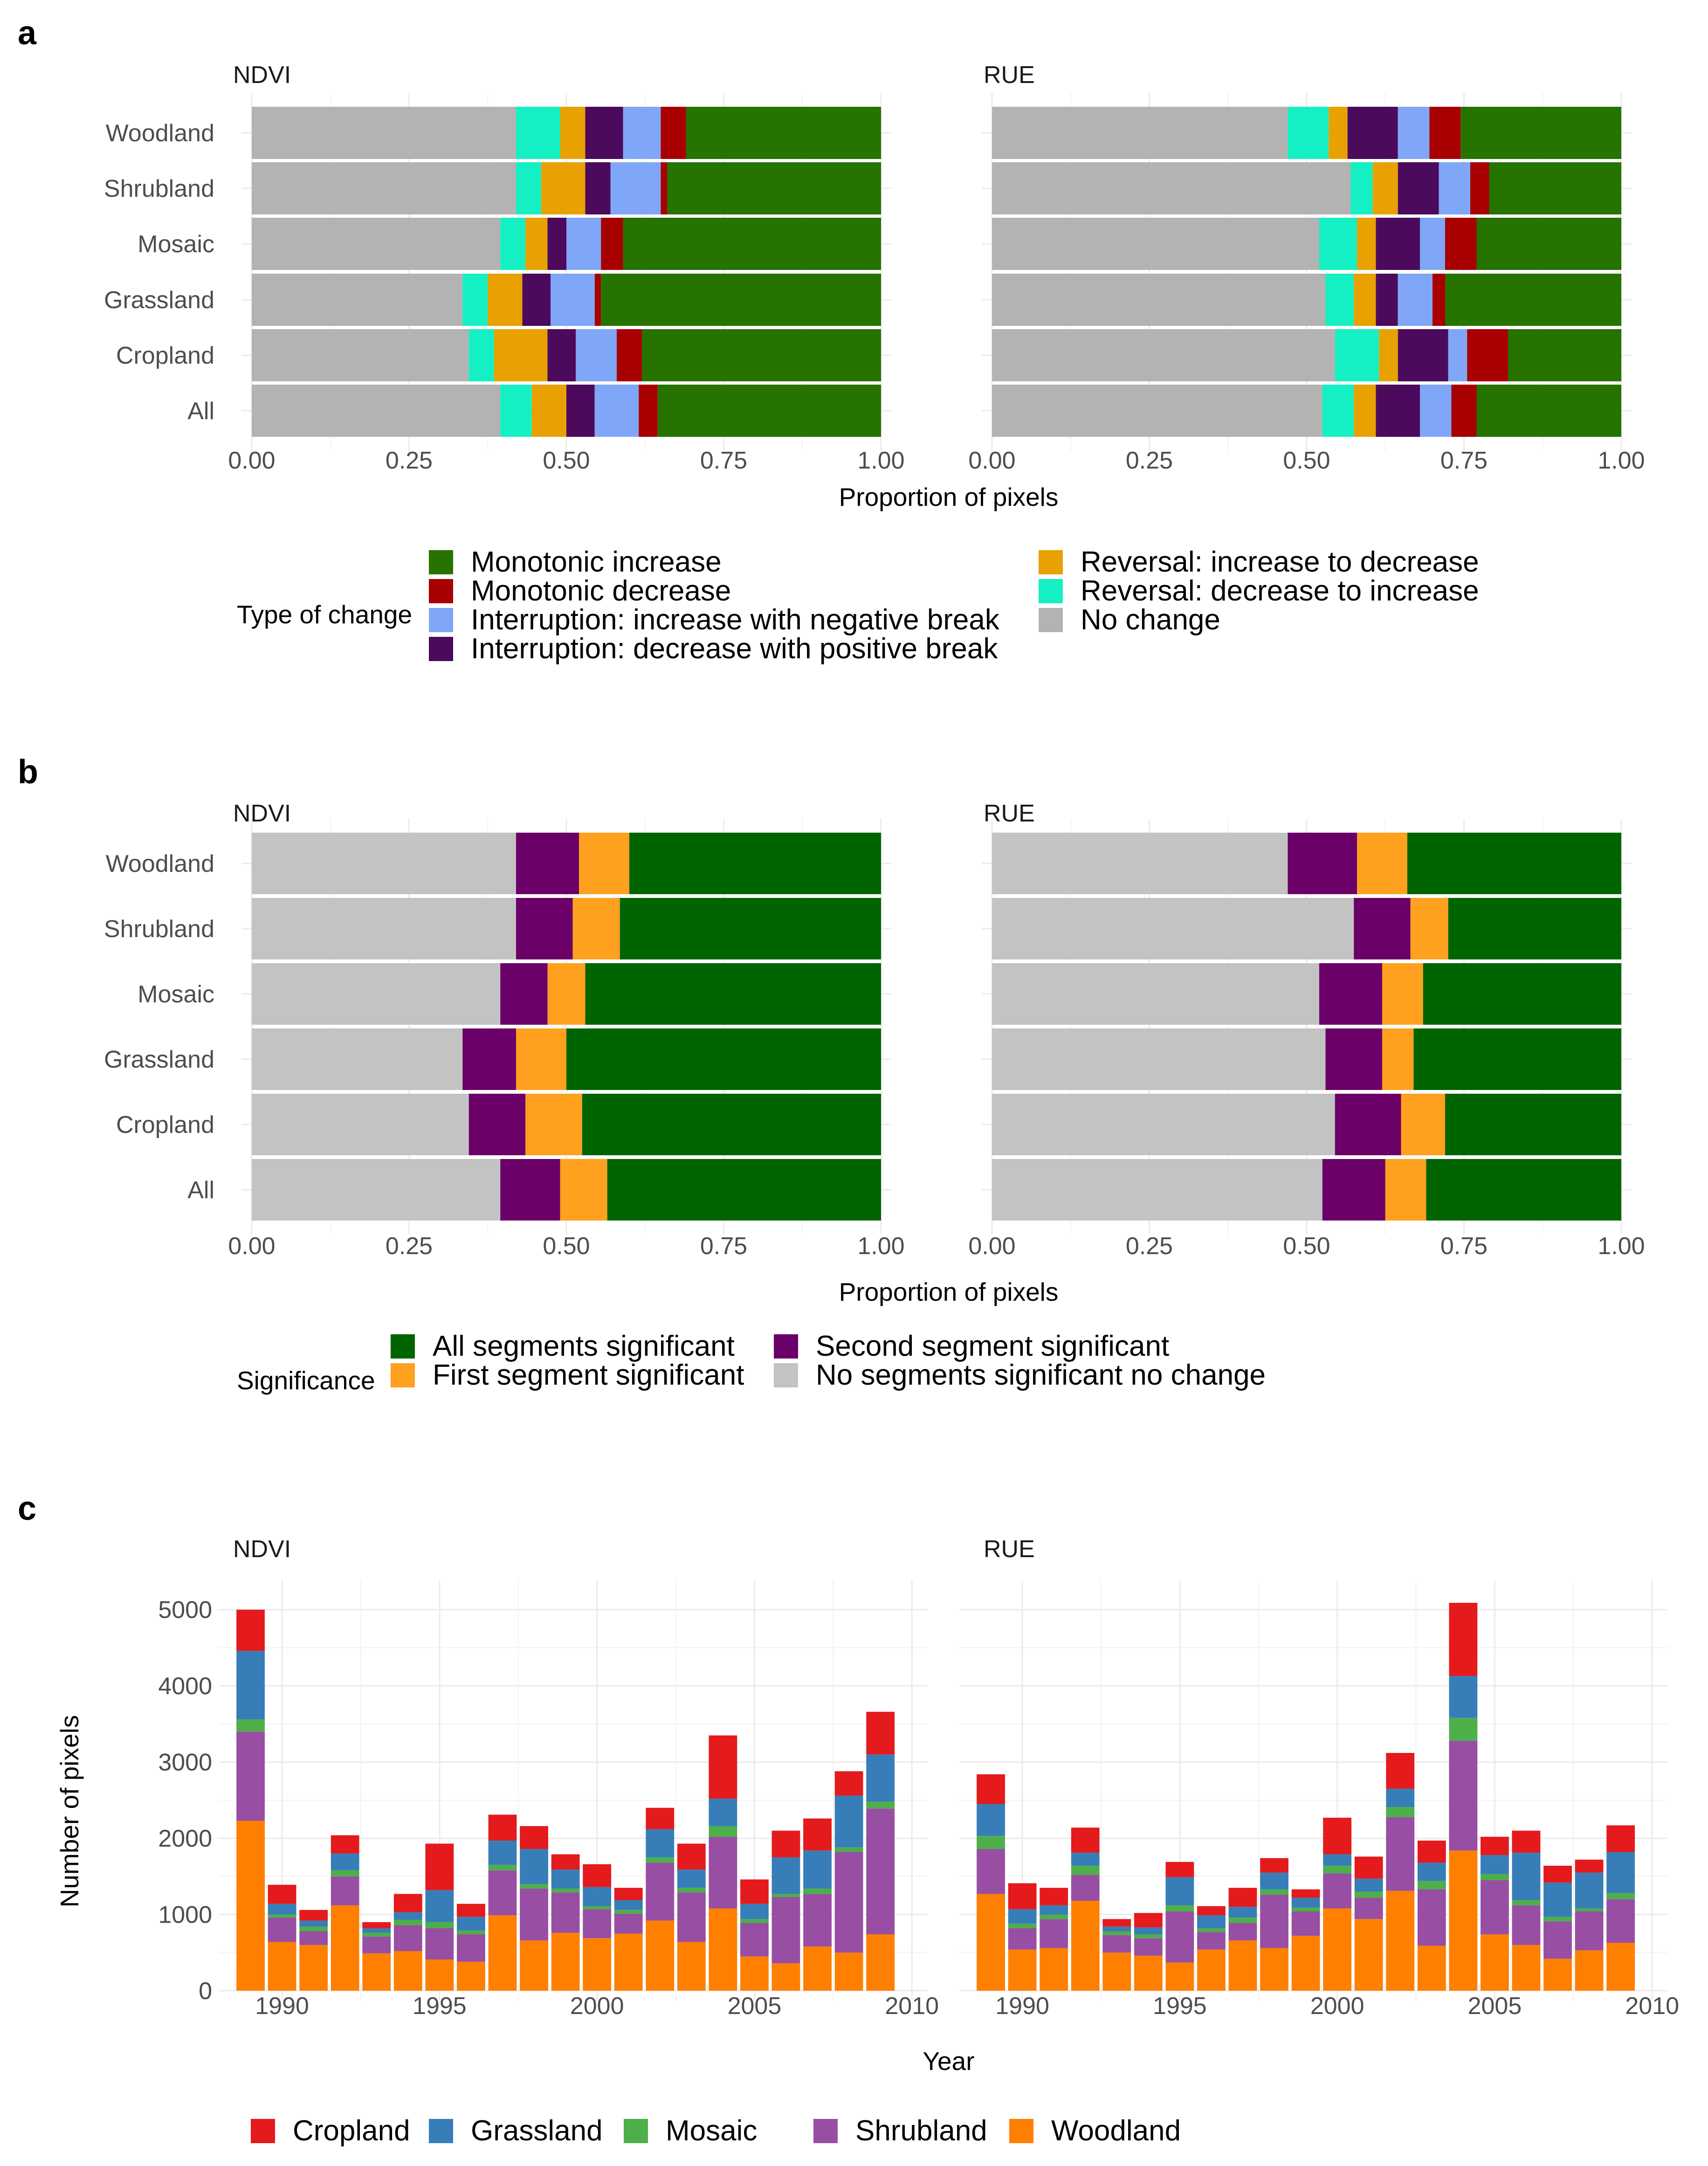 The width and height of the screenshot is (1708, 2166). What do you see at coordinates (1369, 1868) in the screenshot?
I see `bar-rue-2001-cropland` at bounding box center [1369, 1868].